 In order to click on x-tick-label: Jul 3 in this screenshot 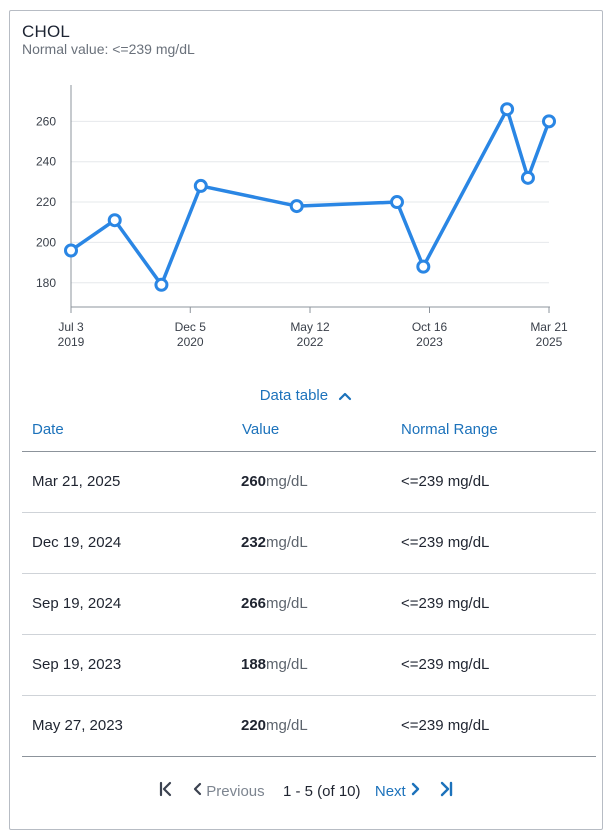, I will do `click(71, 327)`.